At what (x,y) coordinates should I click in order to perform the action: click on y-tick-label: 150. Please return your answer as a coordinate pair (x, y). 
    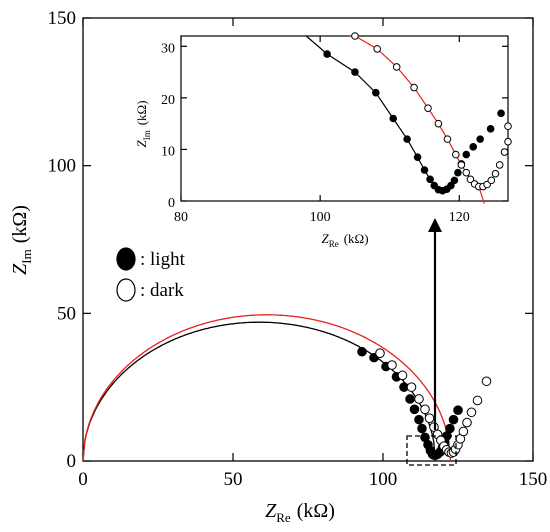
    Looking at the image, I should click on (62, 18).